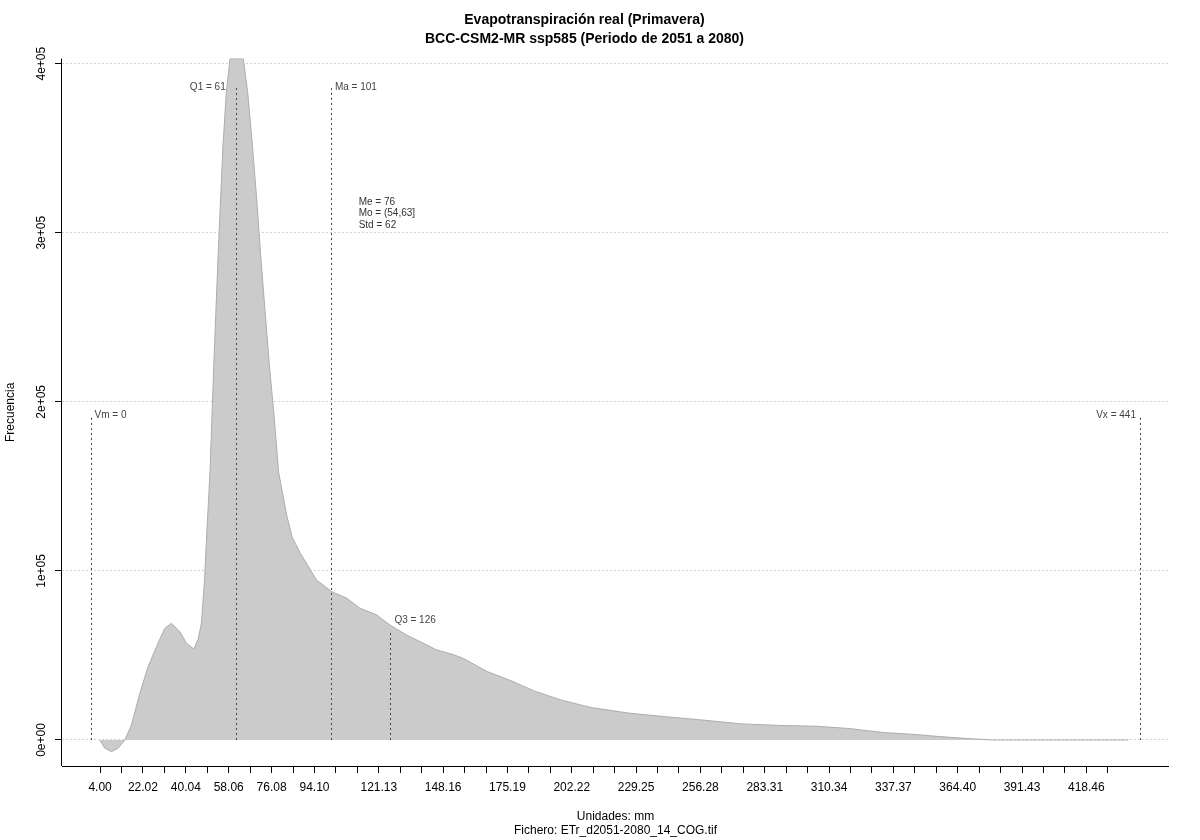 The height and width of the screenshot is (840, 1200). What do you see at coordinates (110, 415) in the screenshot?
I see `annotation: Vm = 0` at bounding box center [110, 415].